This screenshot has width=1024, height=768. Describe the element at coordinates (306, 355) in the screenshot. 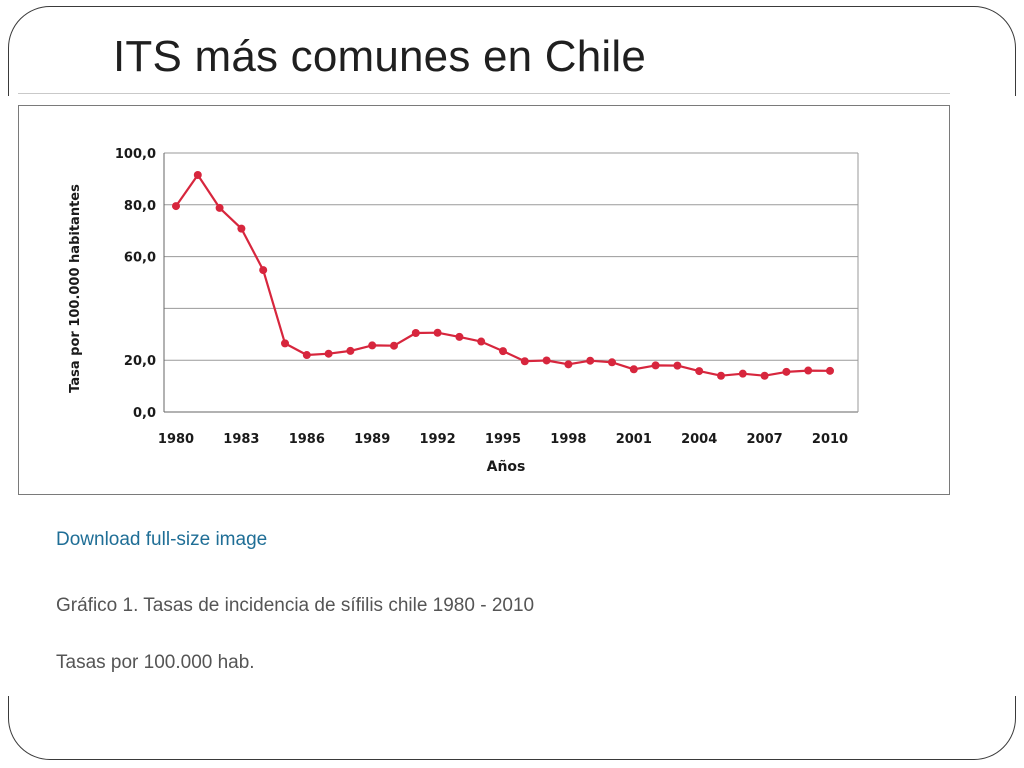

I see `data-point-1986` at that location.